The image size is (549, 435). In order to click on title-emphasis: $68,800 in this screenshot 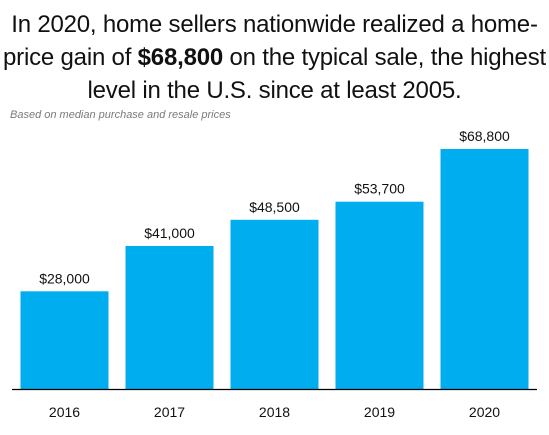, I will do `click(180, 57)`.